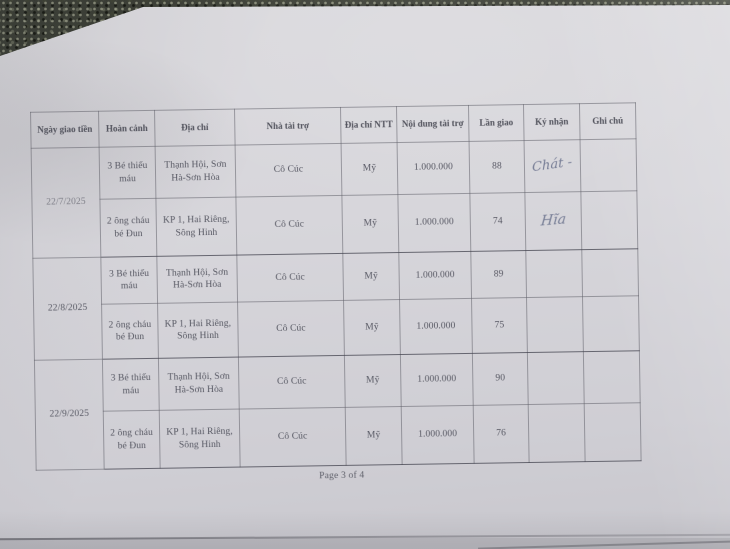  I want to click on handwritten-signature: Hĩa, so click(553, 221).